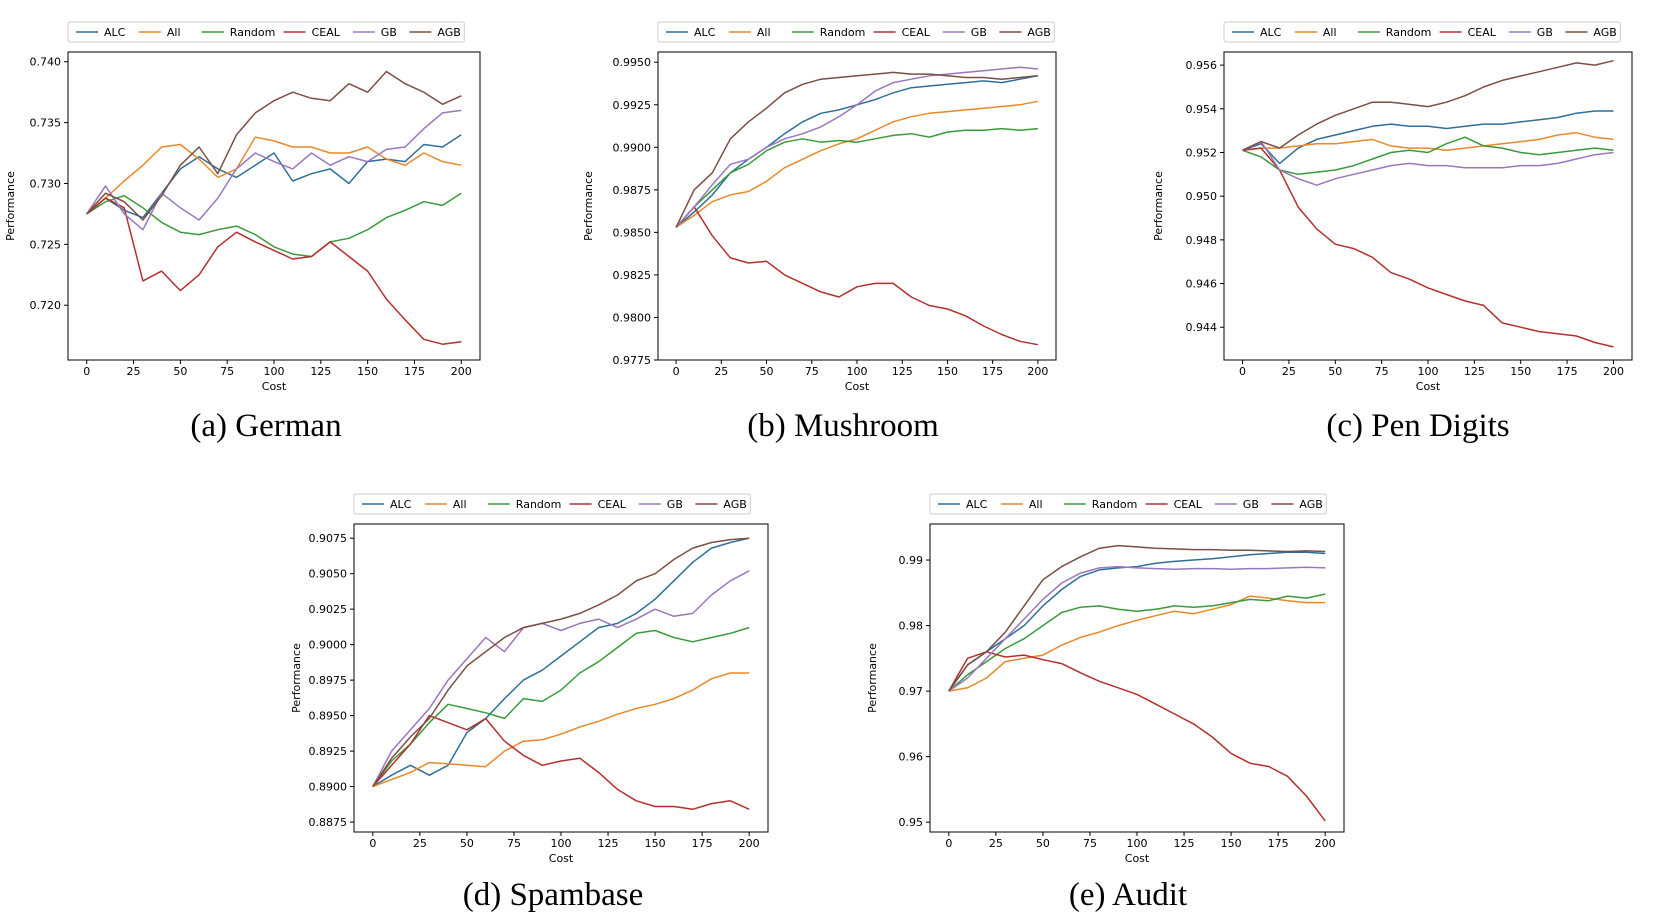 This screenshot has width=1662, height=914. I want to click on y-tick-label: 0.9800, so click(632, 317).